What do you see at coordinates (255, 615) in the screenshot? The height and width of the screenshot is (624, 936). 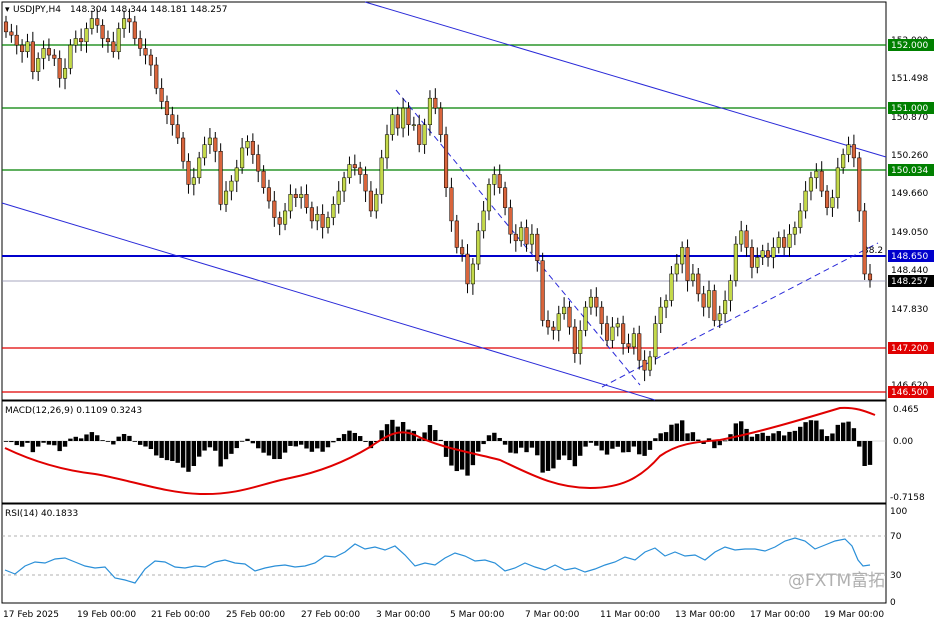 I see `time-tick: 25 Feb 00:00` at bounding box center [255, 615].